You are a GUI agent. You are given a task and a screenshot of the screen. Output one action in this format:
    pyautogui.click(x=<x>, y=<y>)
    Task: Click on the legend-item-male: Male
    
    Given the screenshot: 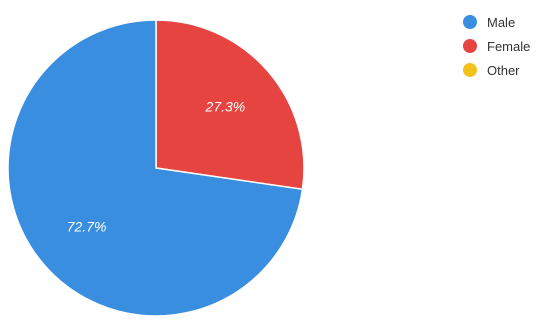 What is the action you would take?
    pyautogui.click(x=496, y=22)
    